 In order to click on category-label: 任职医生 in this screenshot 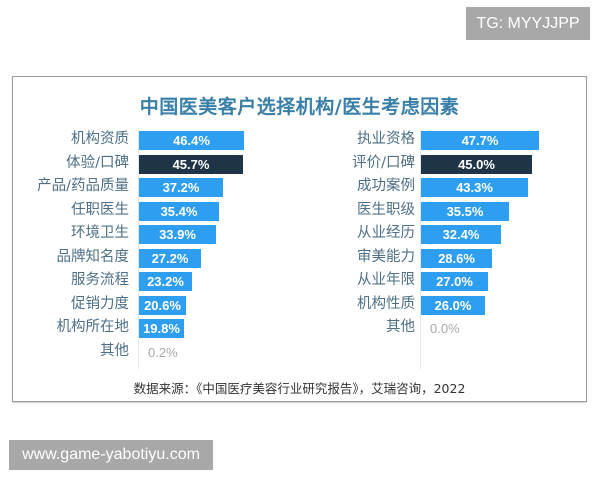, I will do `click(100, 209)`.